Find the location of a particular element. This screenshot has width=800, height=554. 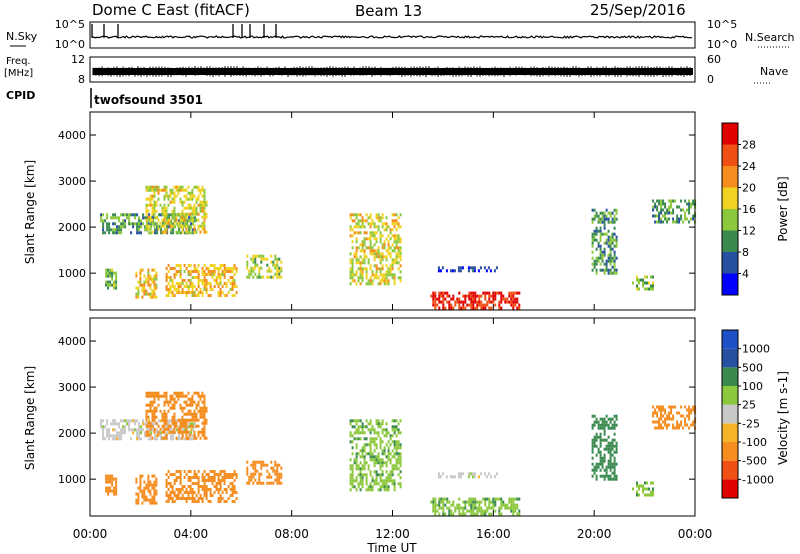

nave-tick-bottom: 0 is located at coordinates (710, 79).